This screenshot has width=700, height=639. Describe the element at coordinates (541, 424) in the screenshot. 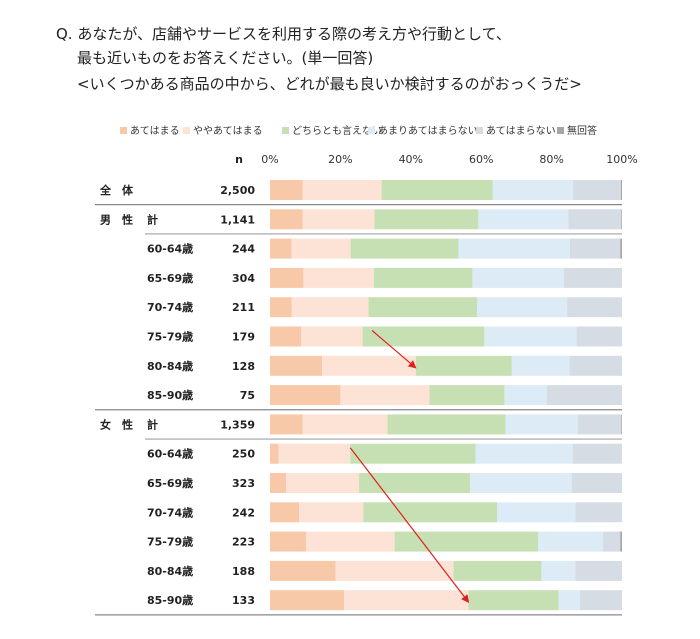

I see `bar-segment-r9-s4` at that location.